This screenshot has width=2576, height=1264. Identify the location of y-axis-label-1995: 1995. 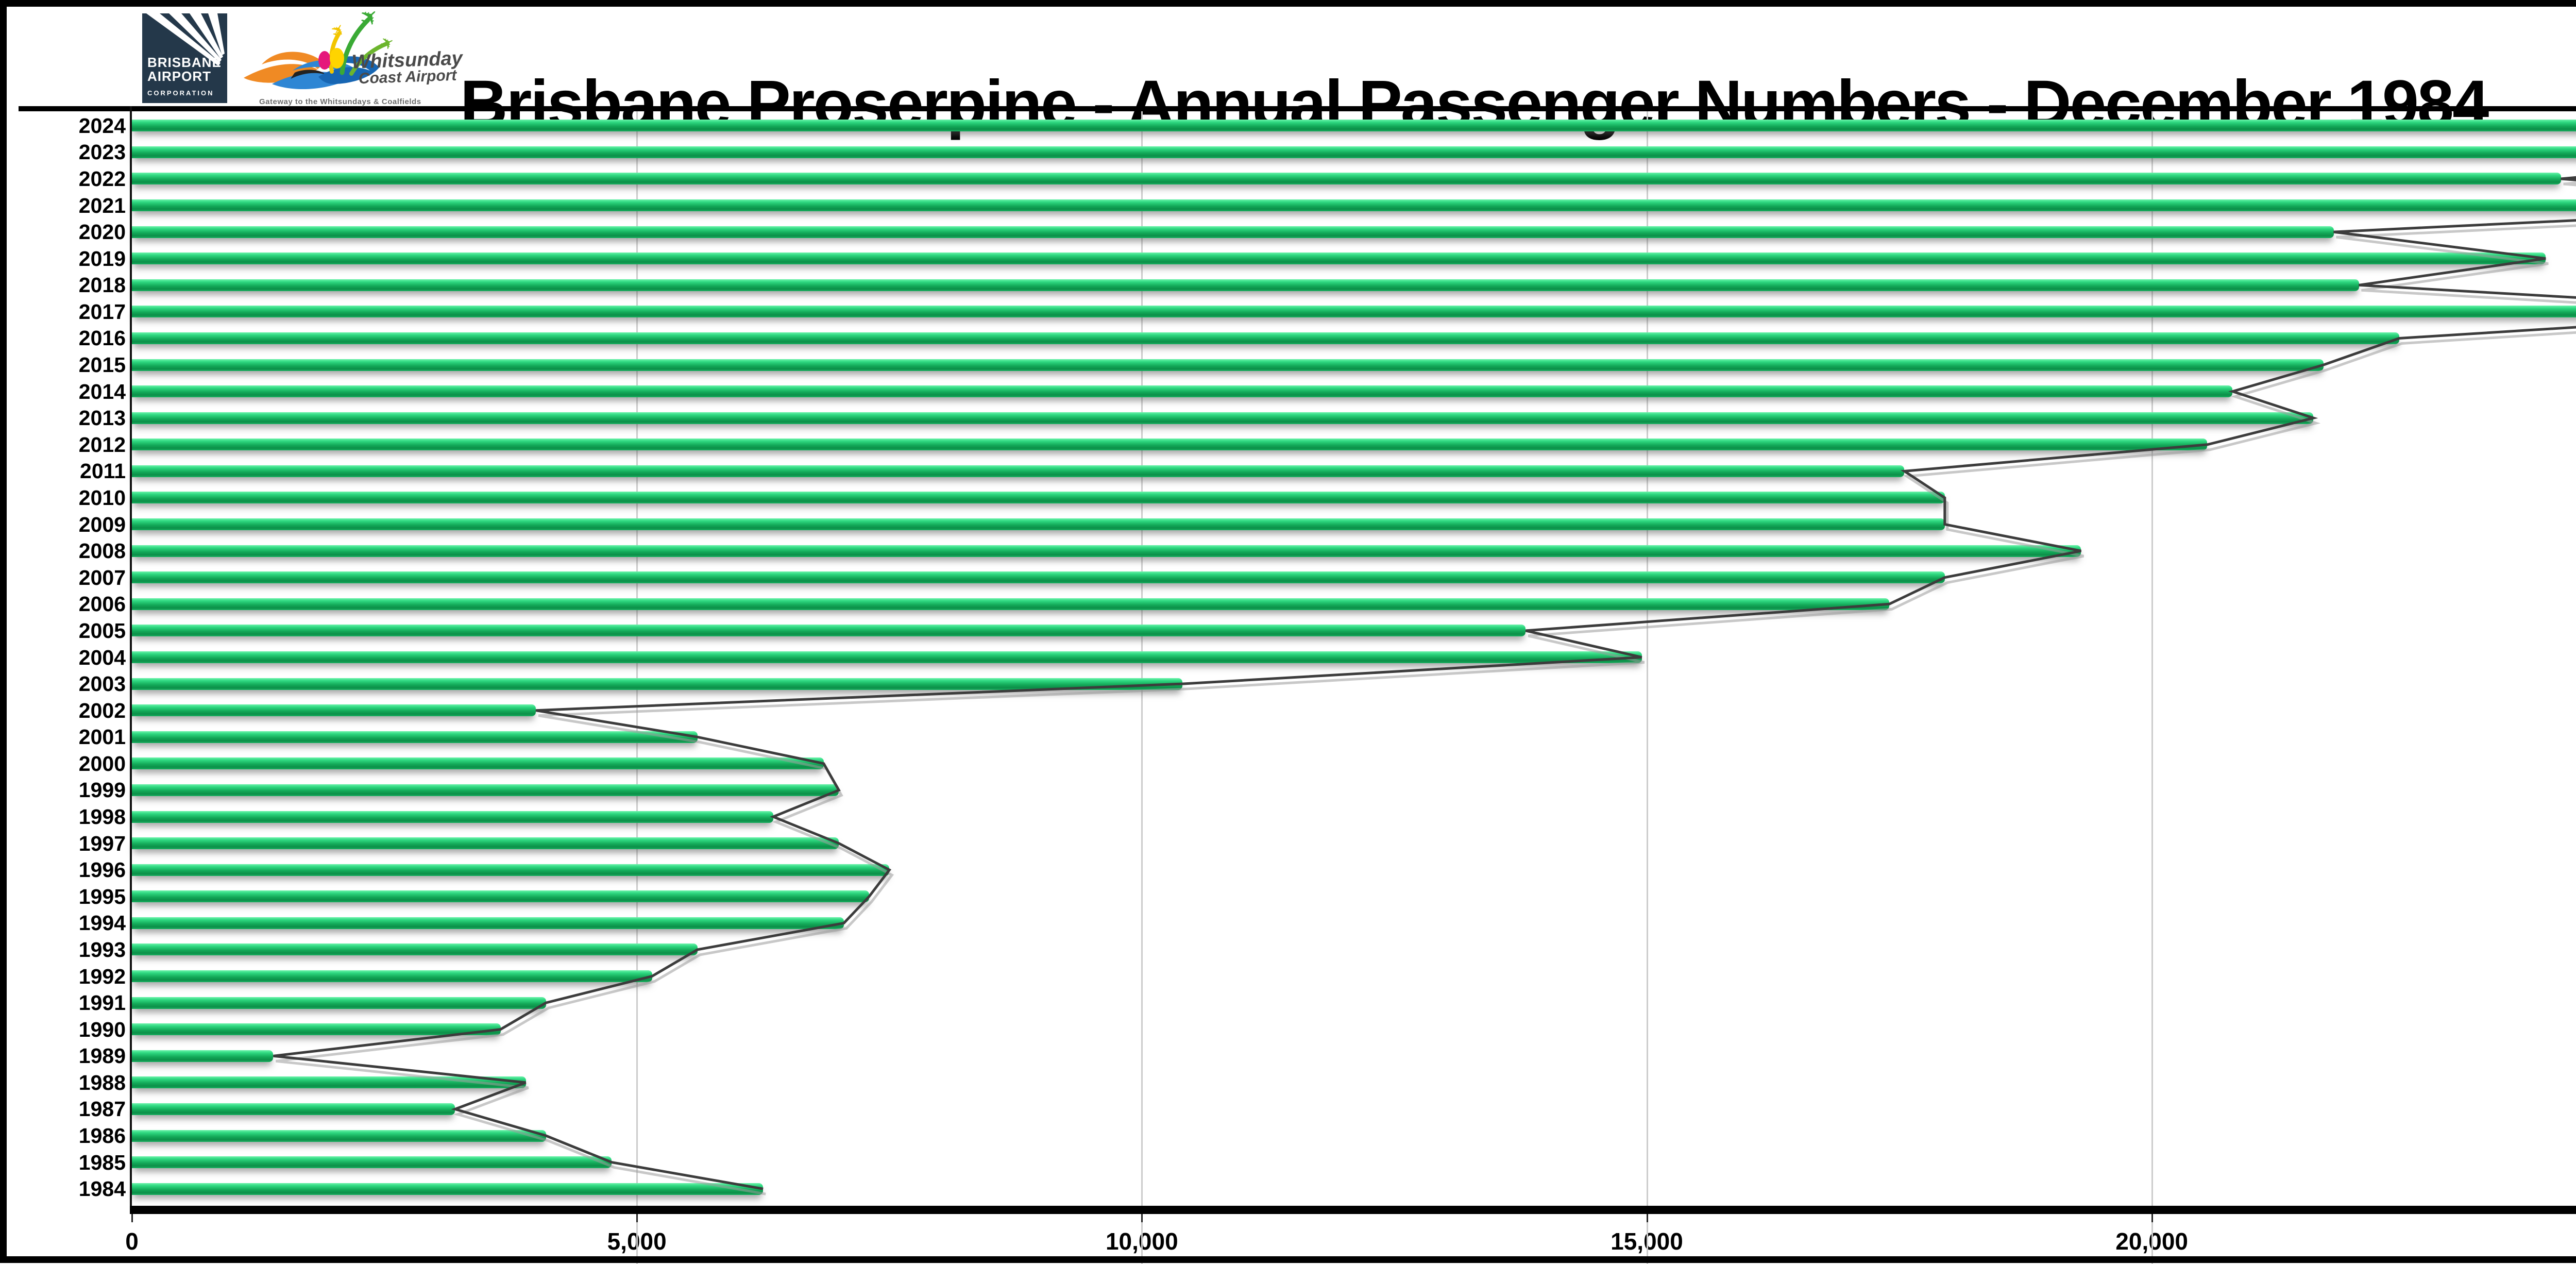
(102, 896).